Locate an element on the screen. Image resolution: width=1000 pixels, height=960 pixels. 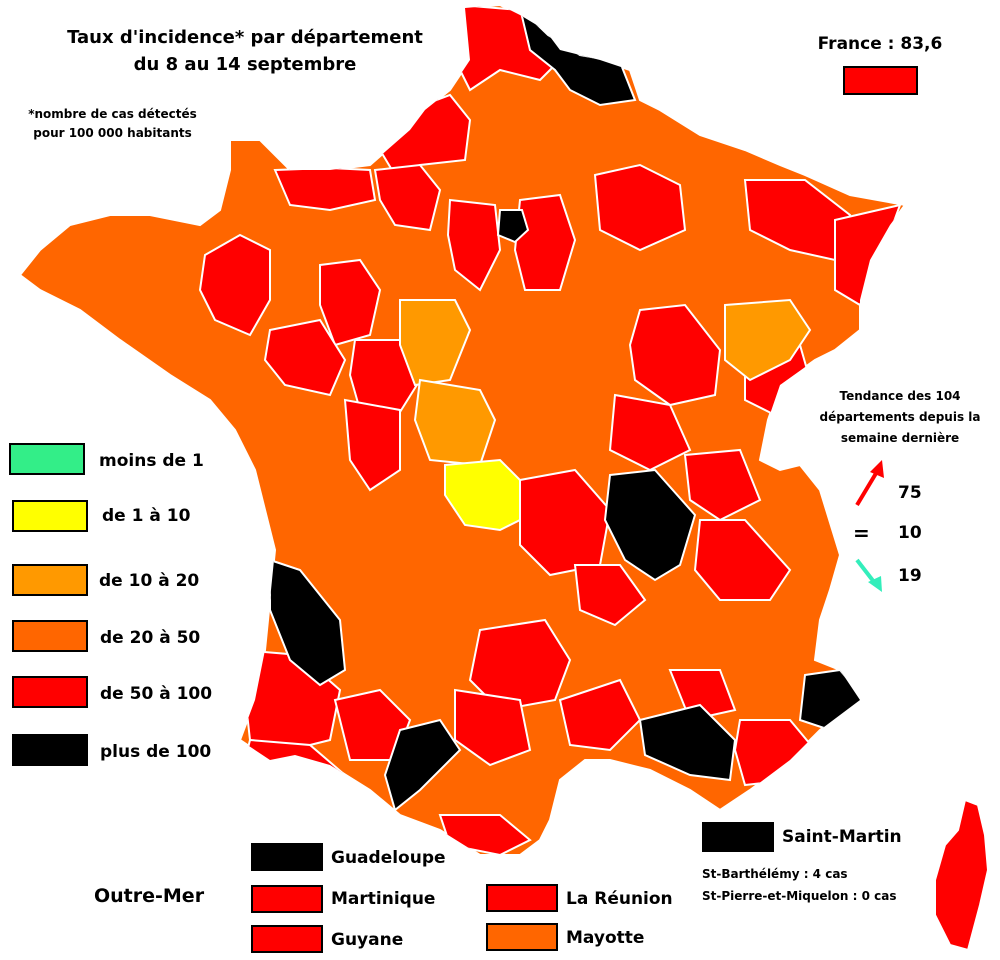
legend-label-50-100: de 50 à 100 is located at coordinates (156, 694).